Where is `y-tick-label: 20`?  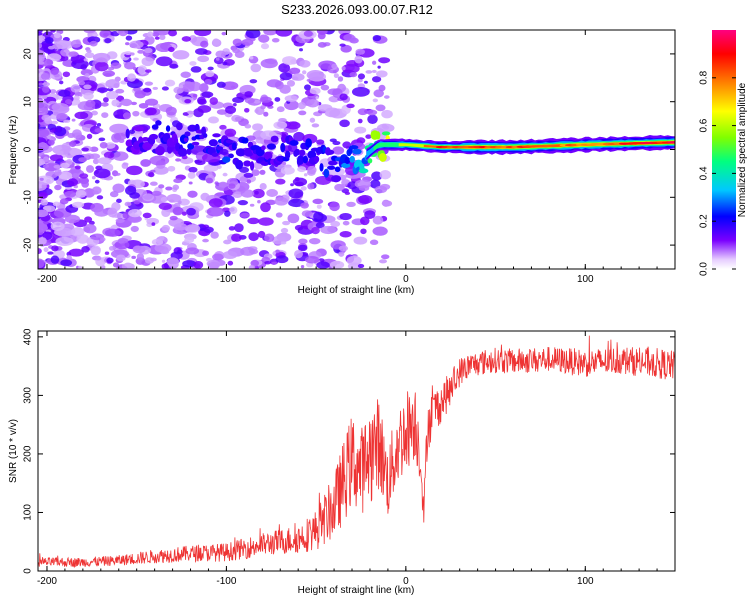 y-tick-label: 20 is located at coordinates (28, 54).